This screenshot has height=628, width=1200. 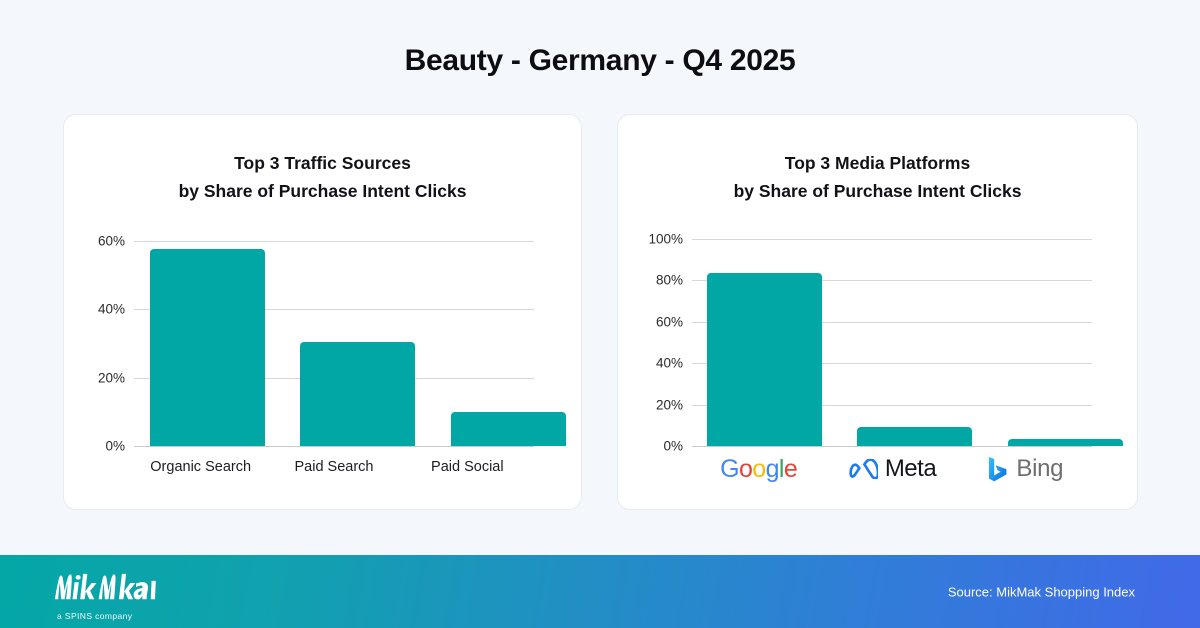 I want to click on bar-bing, so click(x=1065, y=442).